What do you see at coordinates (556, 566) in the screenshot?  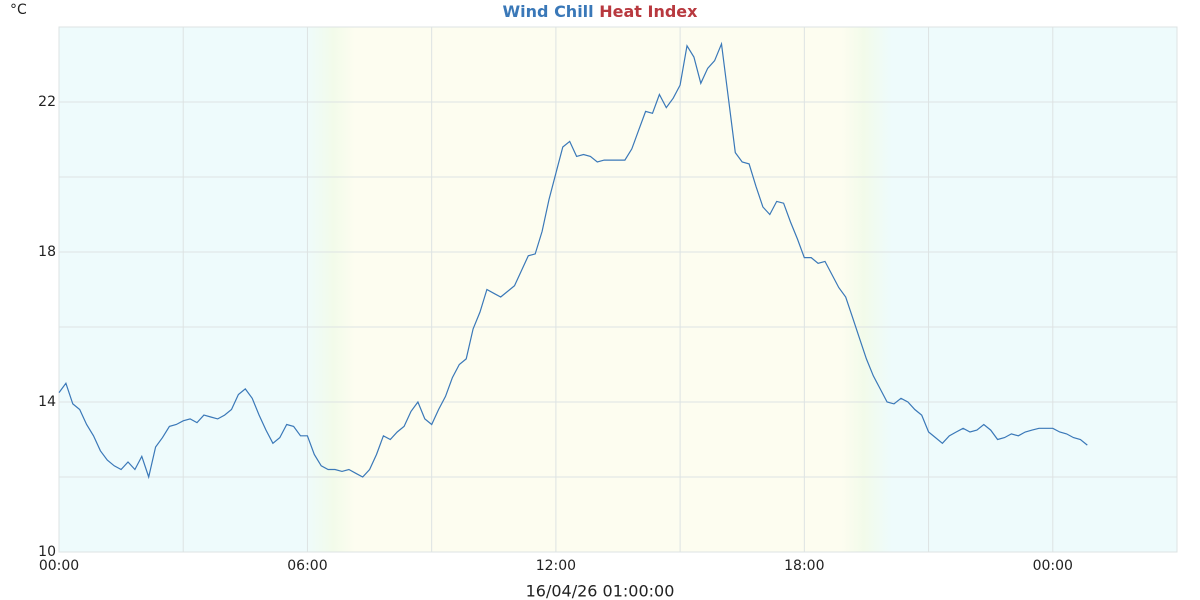 I see `x-tick-label: 12:00` at bounding box center [556, 566].